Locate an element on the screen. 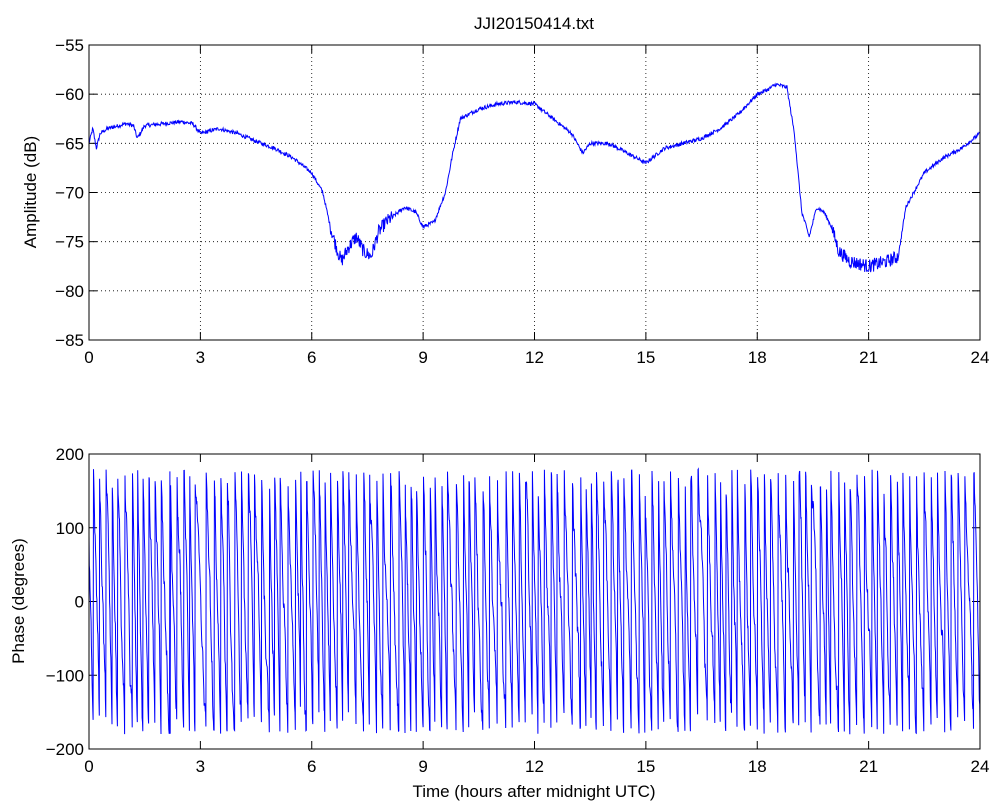 This screenshot has height=806, width=998. amplitude-y-tick-labels: −85 −80 −75 −70 −65 −60 −55 is located at coordinates (69, 193).